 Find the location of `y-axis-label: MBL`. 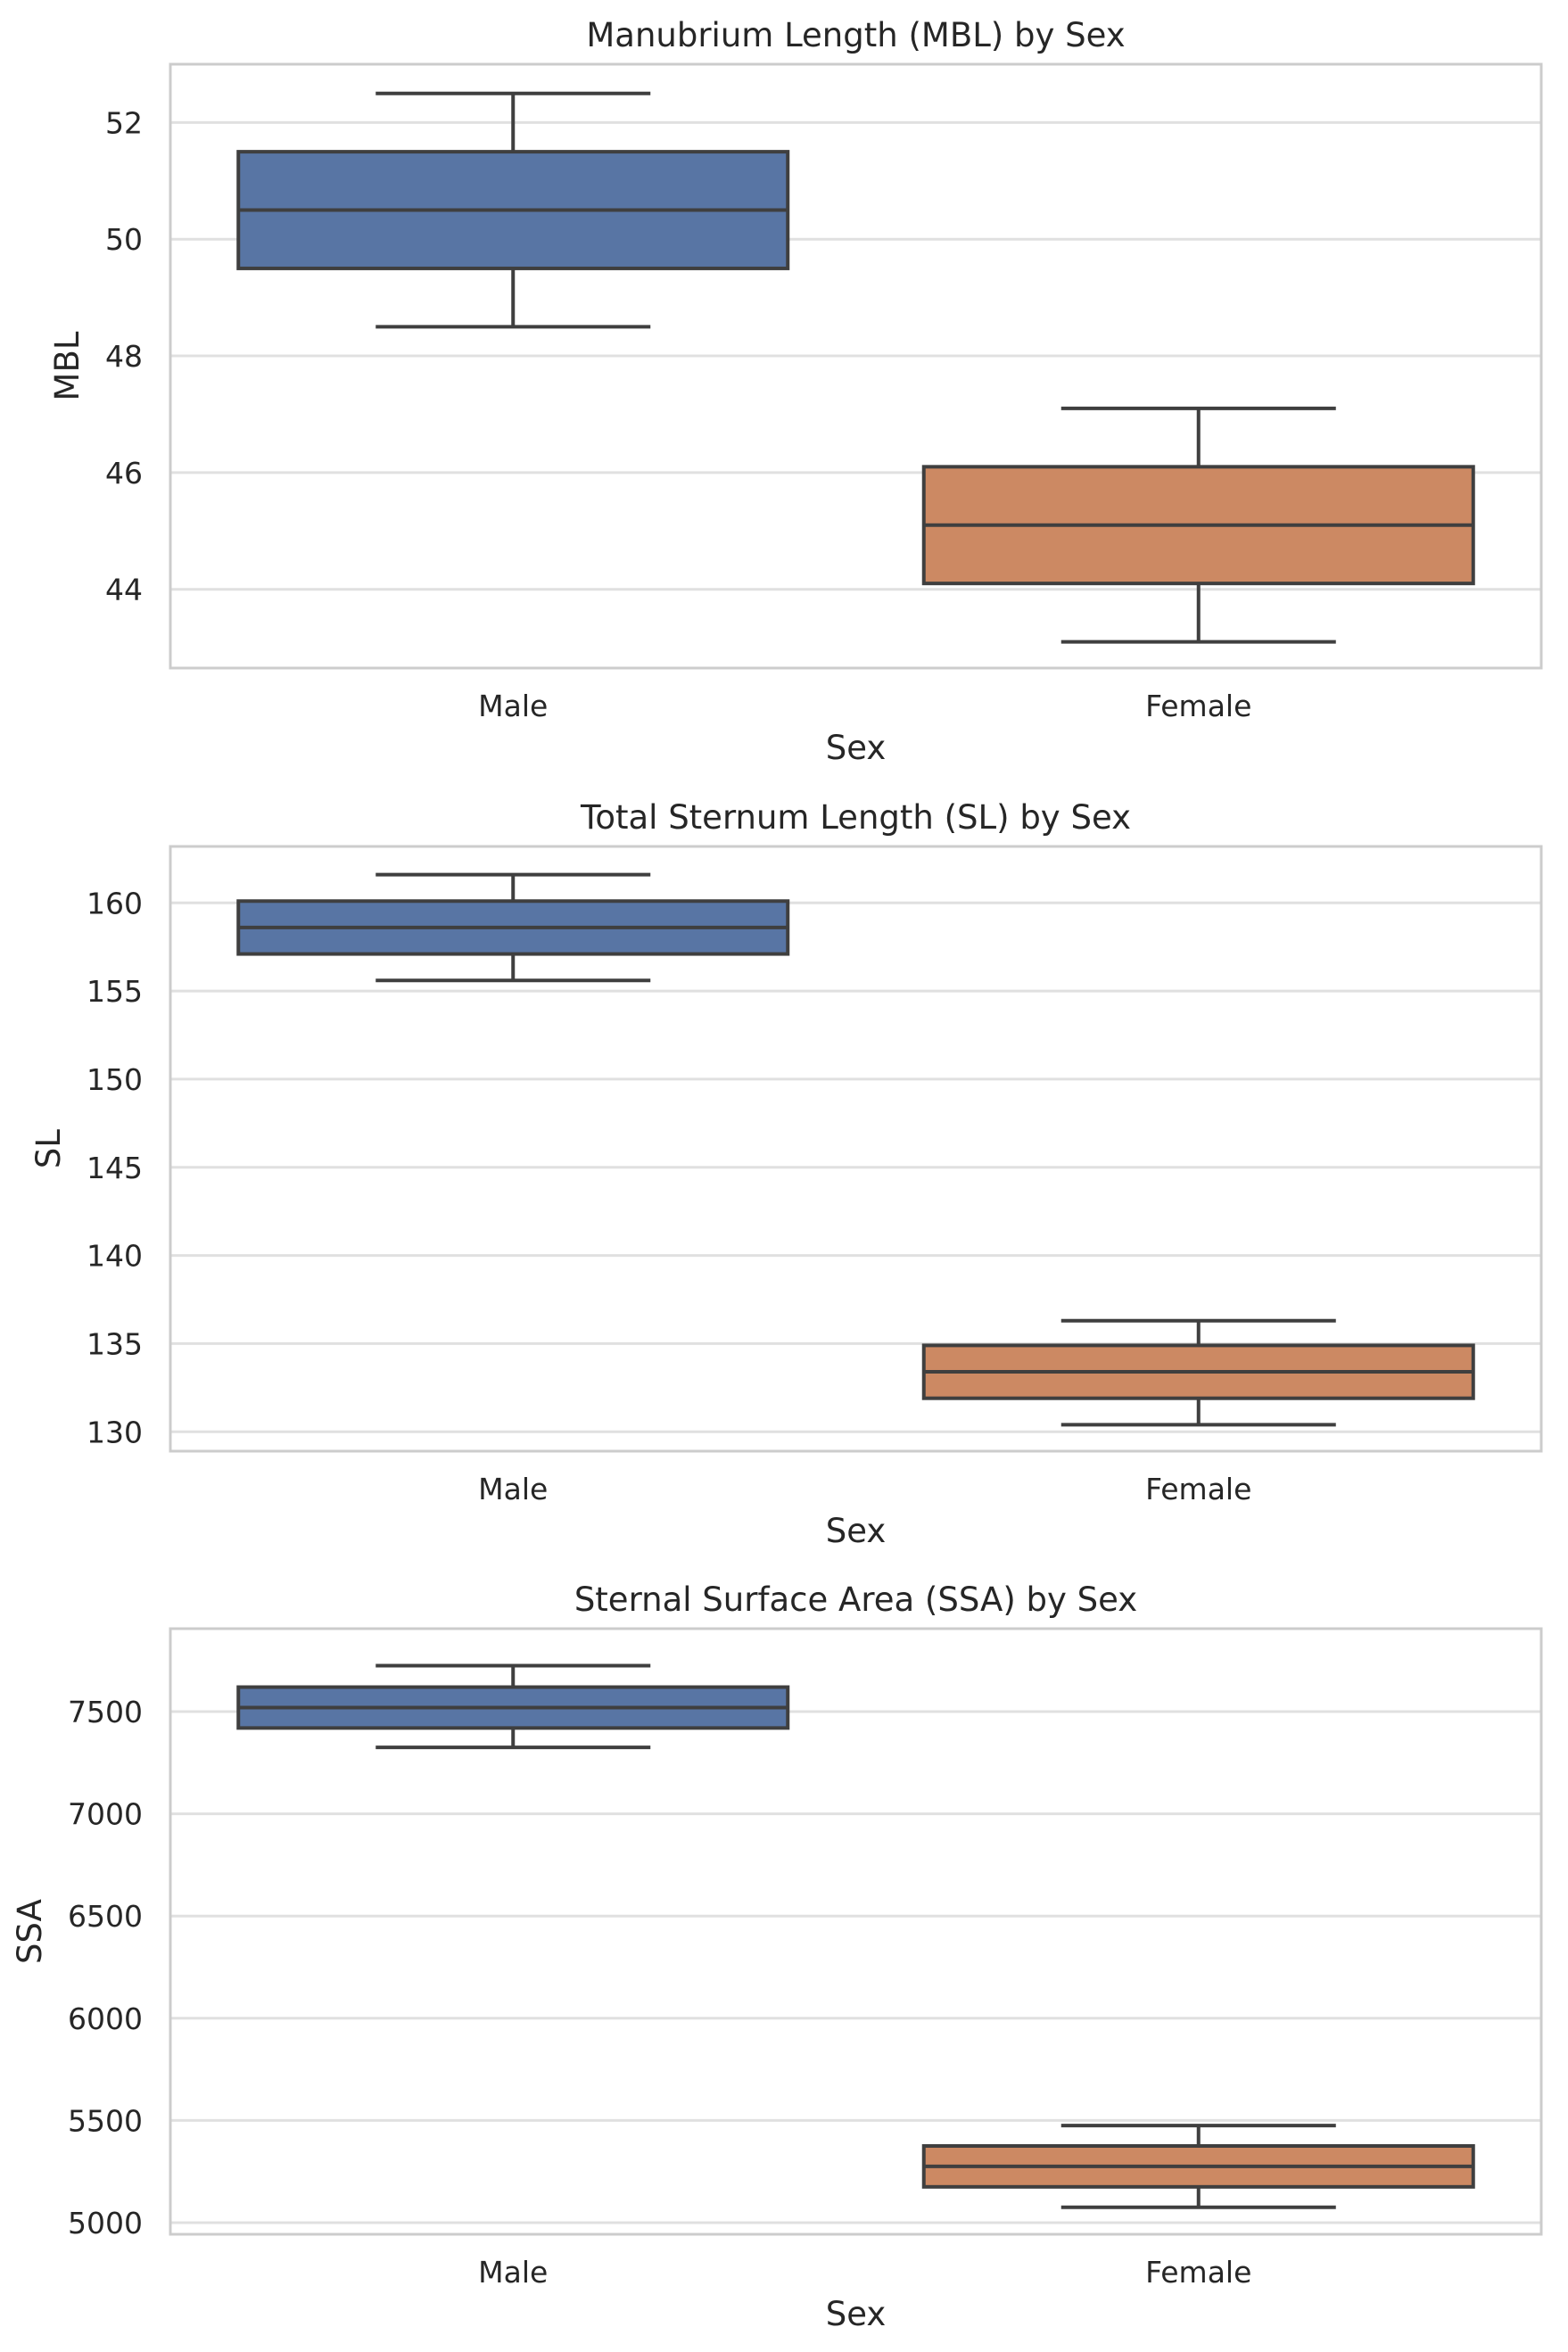

y-axis-label: MBL is located at coordinates (67, 365).